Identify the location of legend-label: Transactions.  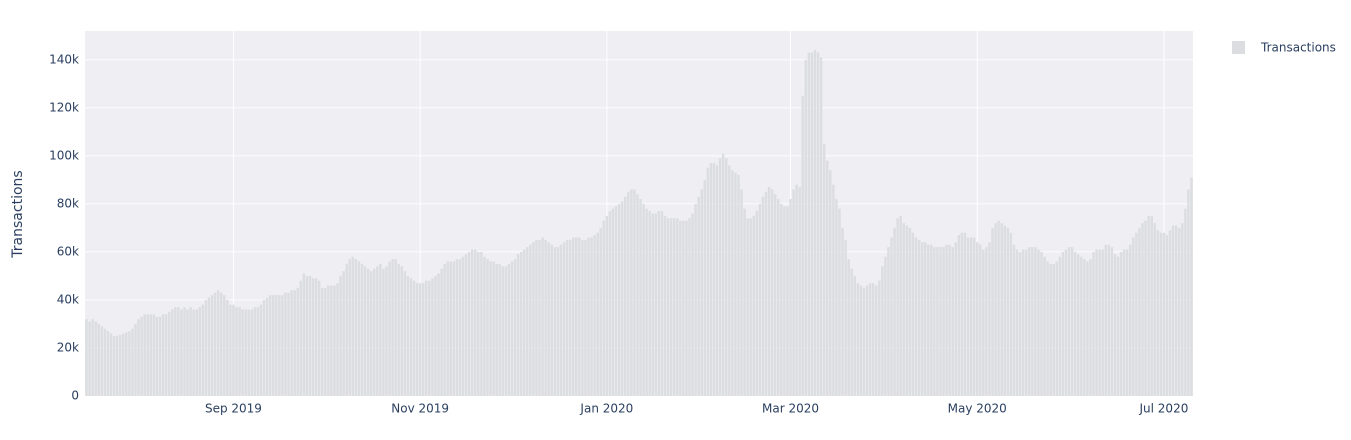
(1298, 48).